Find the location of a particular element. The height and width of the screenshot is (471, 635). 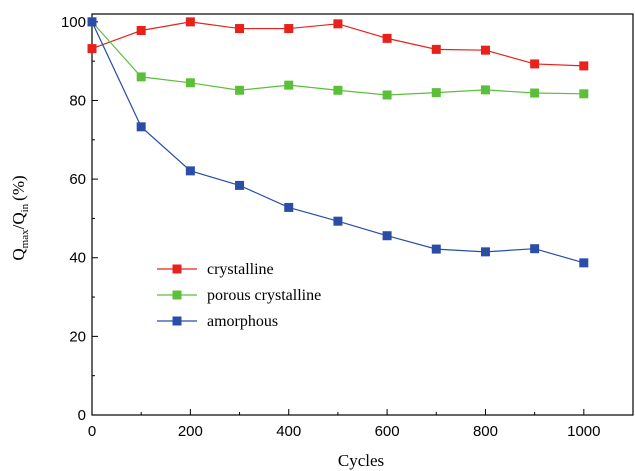

x-tick-label: 200 is located at coordinates (190, 431).